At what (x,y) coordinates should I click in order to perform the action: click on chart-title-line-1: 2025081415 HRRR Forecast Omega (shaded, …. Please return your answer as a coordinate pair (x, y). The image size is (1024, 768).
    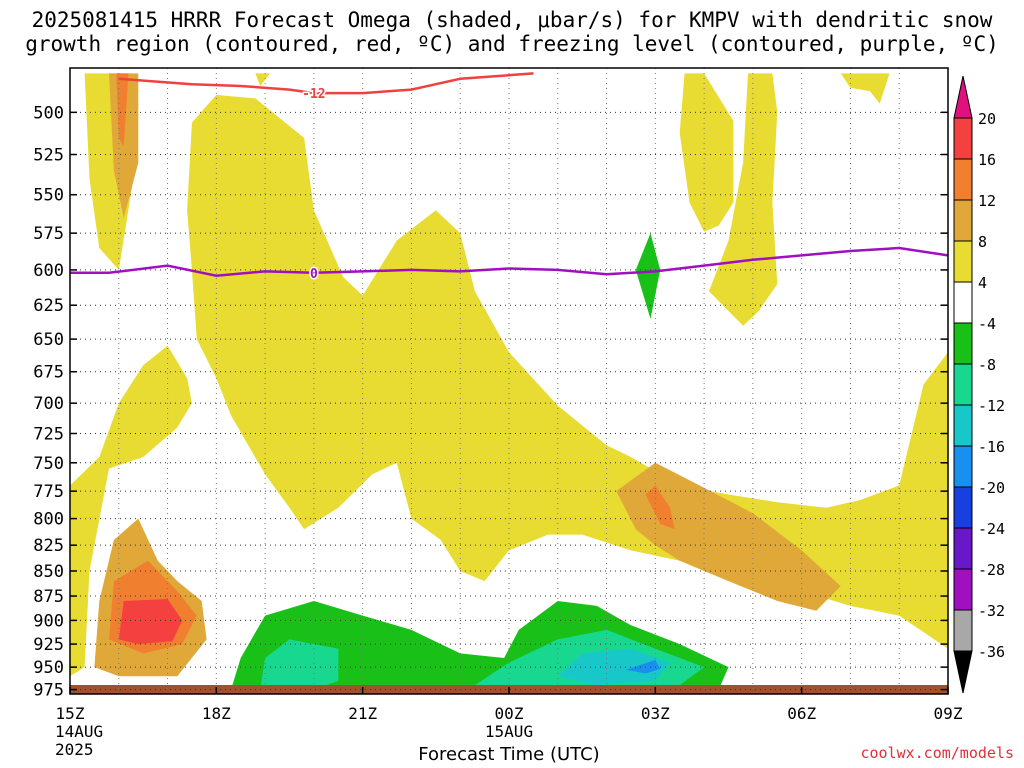
    Looking at the image, I should click on (512, 20).